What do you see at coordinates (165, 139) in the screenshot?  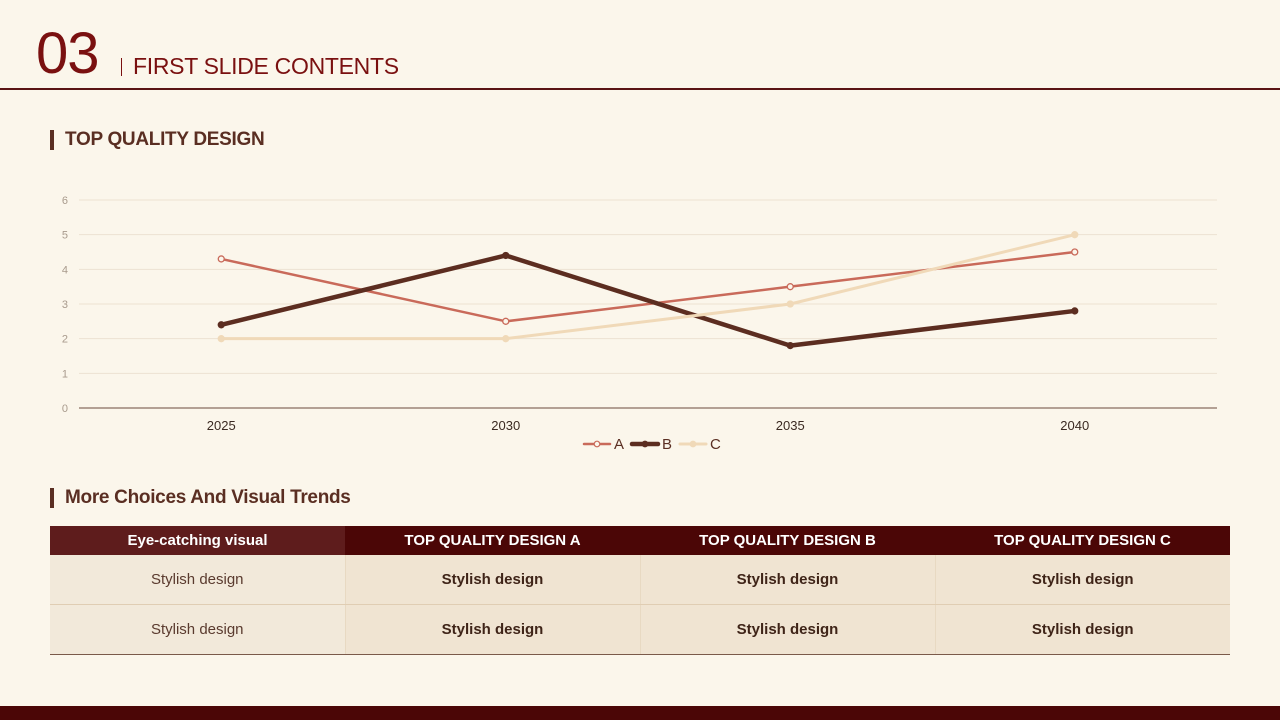 I see `section-title: TOP QUALITY DESIGN` at bounding box center [165, 139].